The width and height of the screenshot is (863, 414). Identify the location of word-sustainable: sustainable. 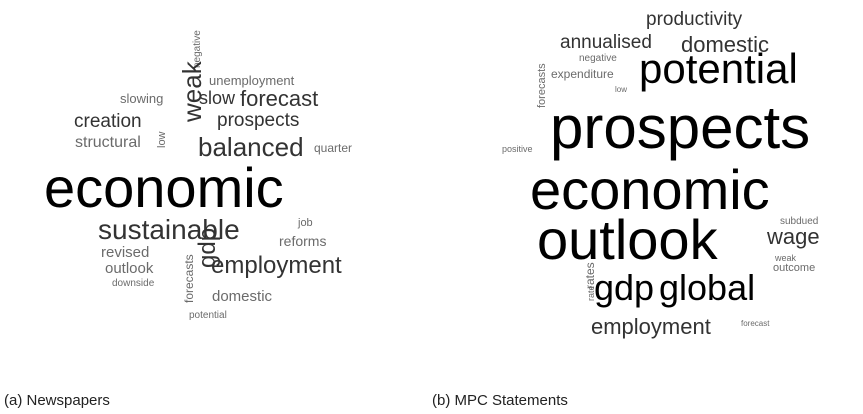
(169, 229).